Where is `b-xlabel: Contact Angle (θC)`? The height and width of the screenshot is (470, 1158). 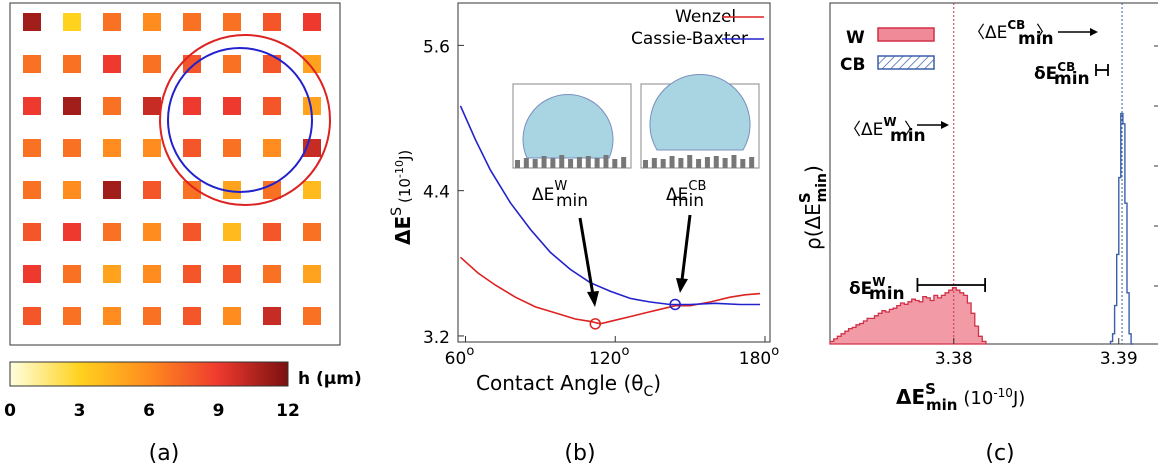
b-xlabel: Contact Angle (θC) is located at coordinates (568, 385).